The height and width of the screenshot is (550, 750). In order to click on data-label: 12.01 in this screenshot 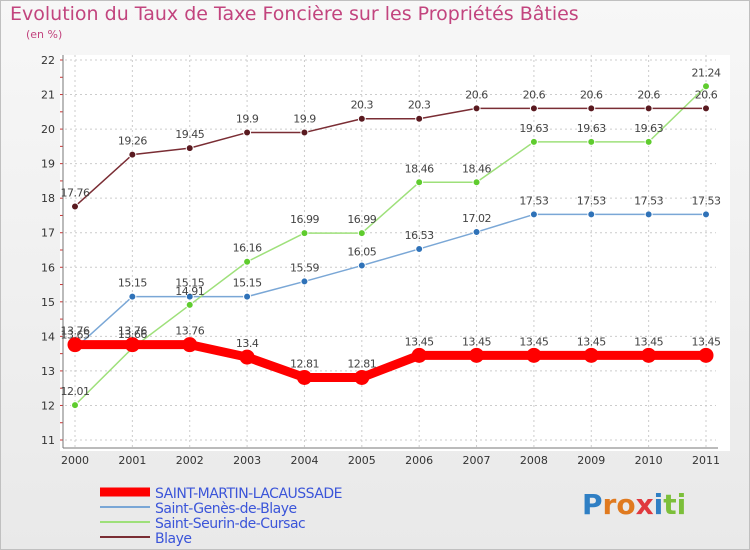, I will do `click(75, 391)`.